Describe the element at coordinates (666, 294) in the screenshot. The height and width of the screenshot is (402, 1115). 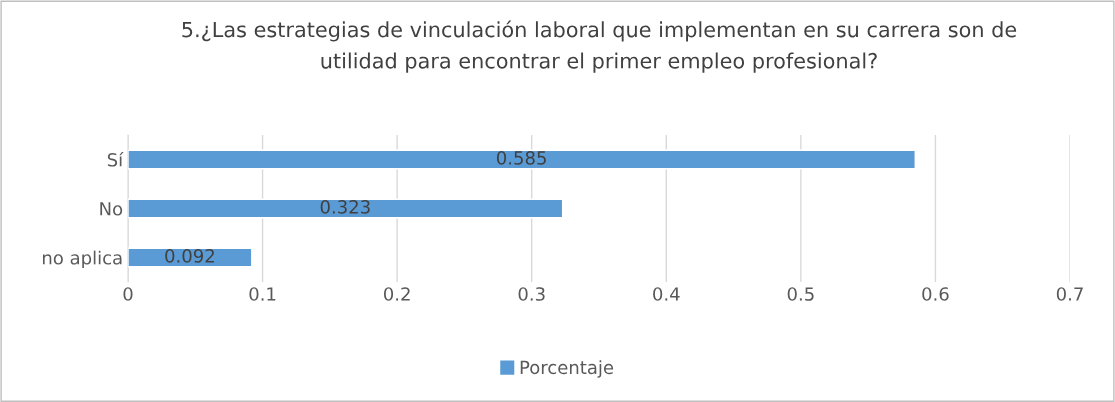
I see `x-tick-label: 0.4` at that location.